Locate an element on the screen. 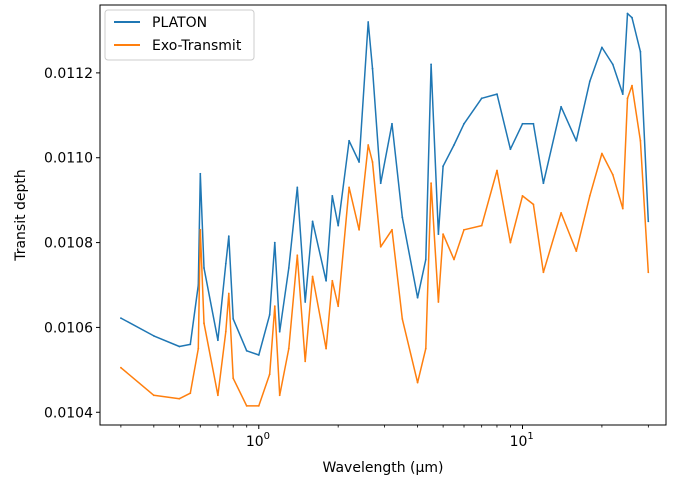  y-axis-label: Transit depth is located at coordinates (21, 215).